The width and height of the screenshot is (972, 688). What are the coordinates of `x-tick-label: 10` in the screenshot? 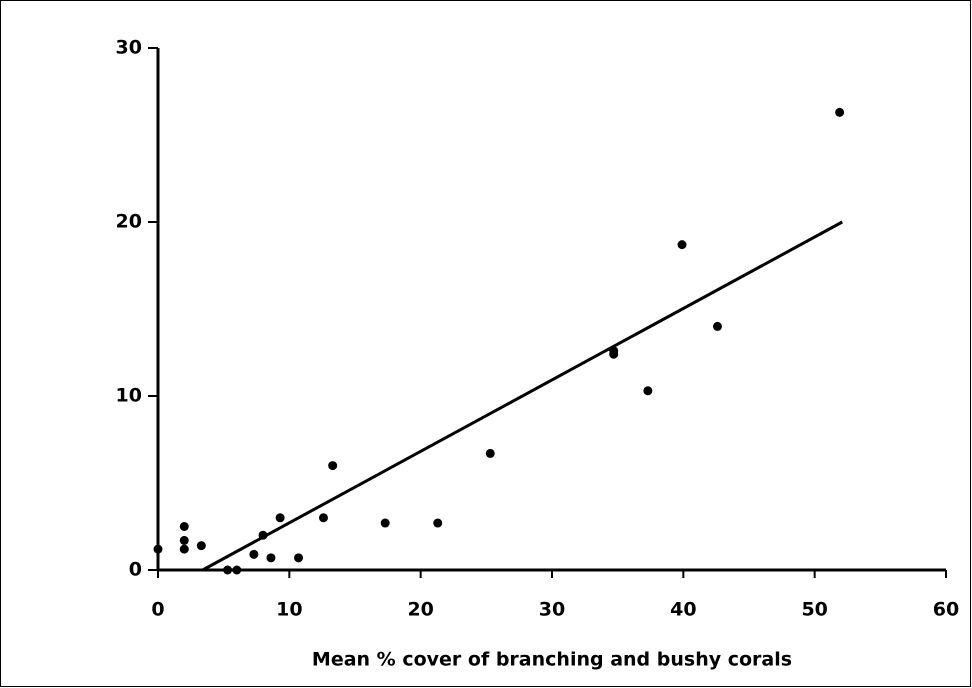 It's located at (289, 610).